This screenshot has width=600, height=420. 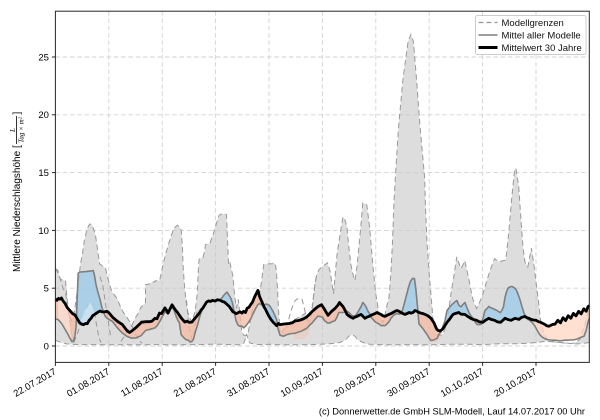 I want to click on svg-text: 15, so click(x=43, y=173).